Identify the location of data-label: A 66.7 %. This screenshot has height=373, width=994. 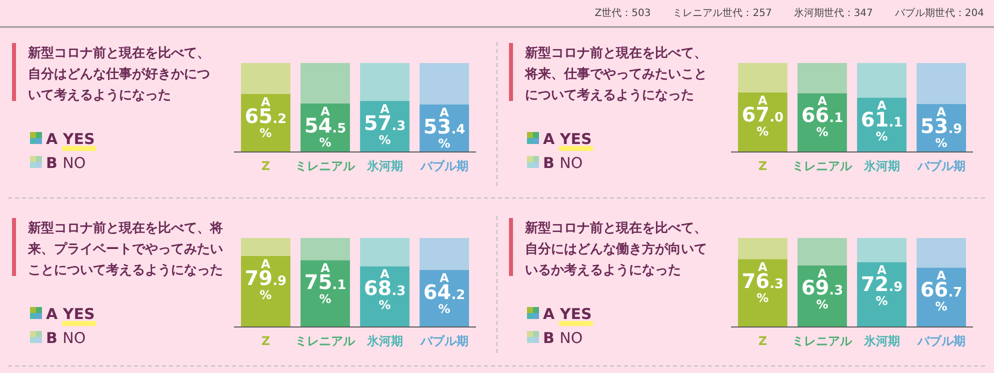
(941, 291).